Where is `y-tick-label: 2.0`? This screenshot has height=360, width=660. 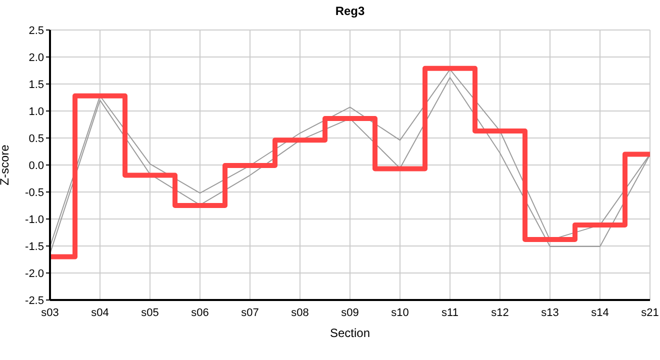
y-tick-label: 2.0 is located at coordinates (36, 58).